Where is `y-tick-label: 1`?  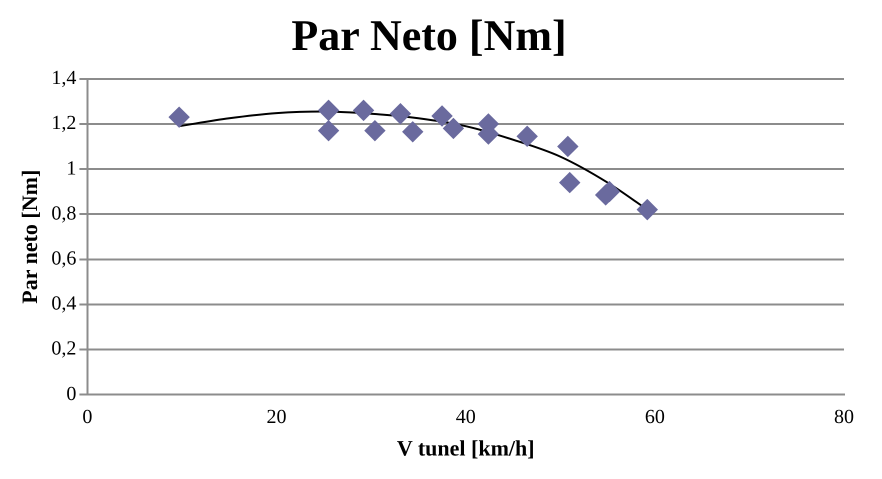
y-tick-label: 1 is located at coordinates (71, 168).